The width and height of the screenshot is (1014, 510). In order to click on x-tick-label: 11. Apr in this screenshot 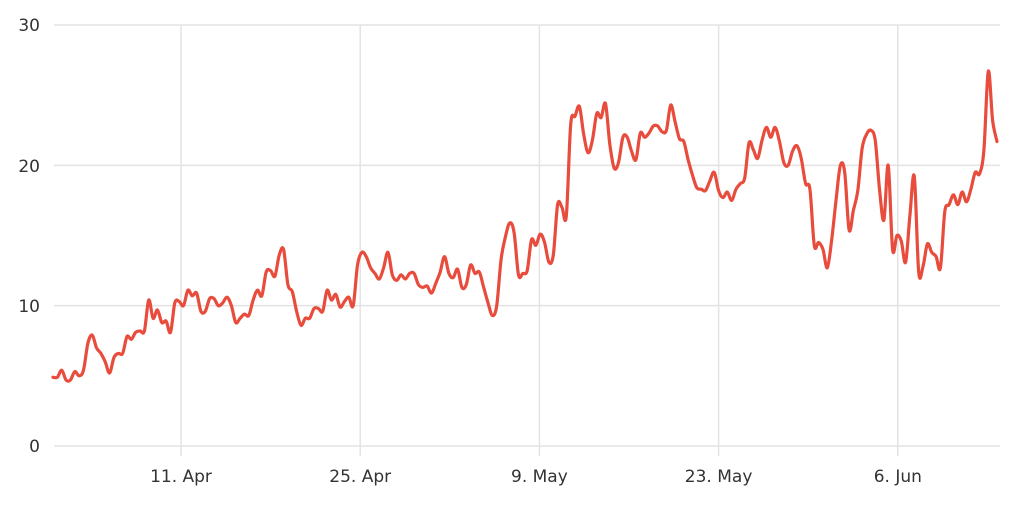, I will do `click(181, 477)`.